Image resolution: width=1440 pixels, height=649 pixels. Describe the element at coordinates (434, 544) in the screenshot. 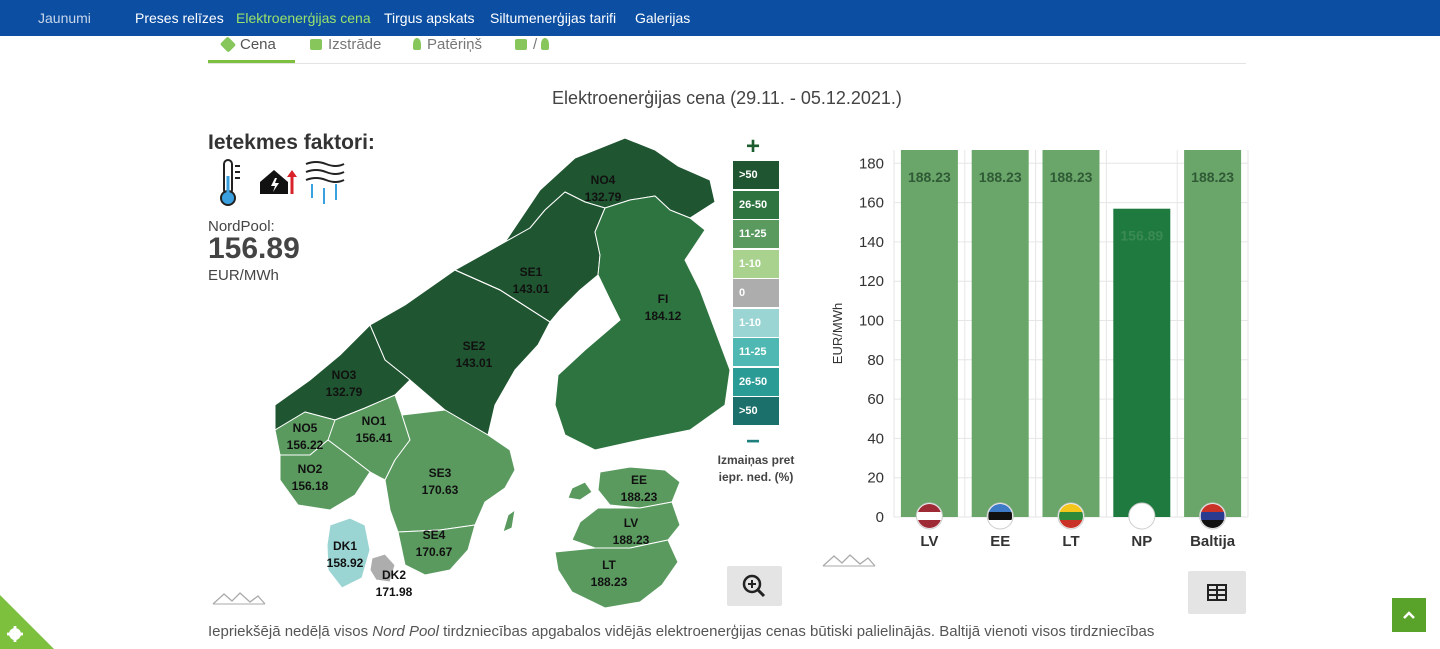

I see `region-label-se4: SE4 170.67` at that location.